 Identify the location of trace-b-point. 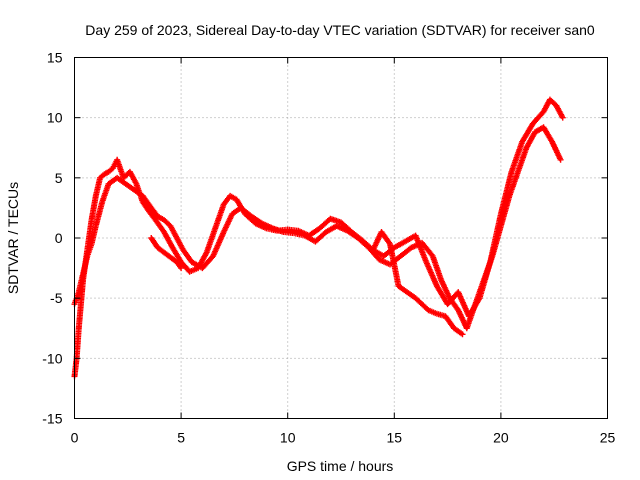
(560, 159).